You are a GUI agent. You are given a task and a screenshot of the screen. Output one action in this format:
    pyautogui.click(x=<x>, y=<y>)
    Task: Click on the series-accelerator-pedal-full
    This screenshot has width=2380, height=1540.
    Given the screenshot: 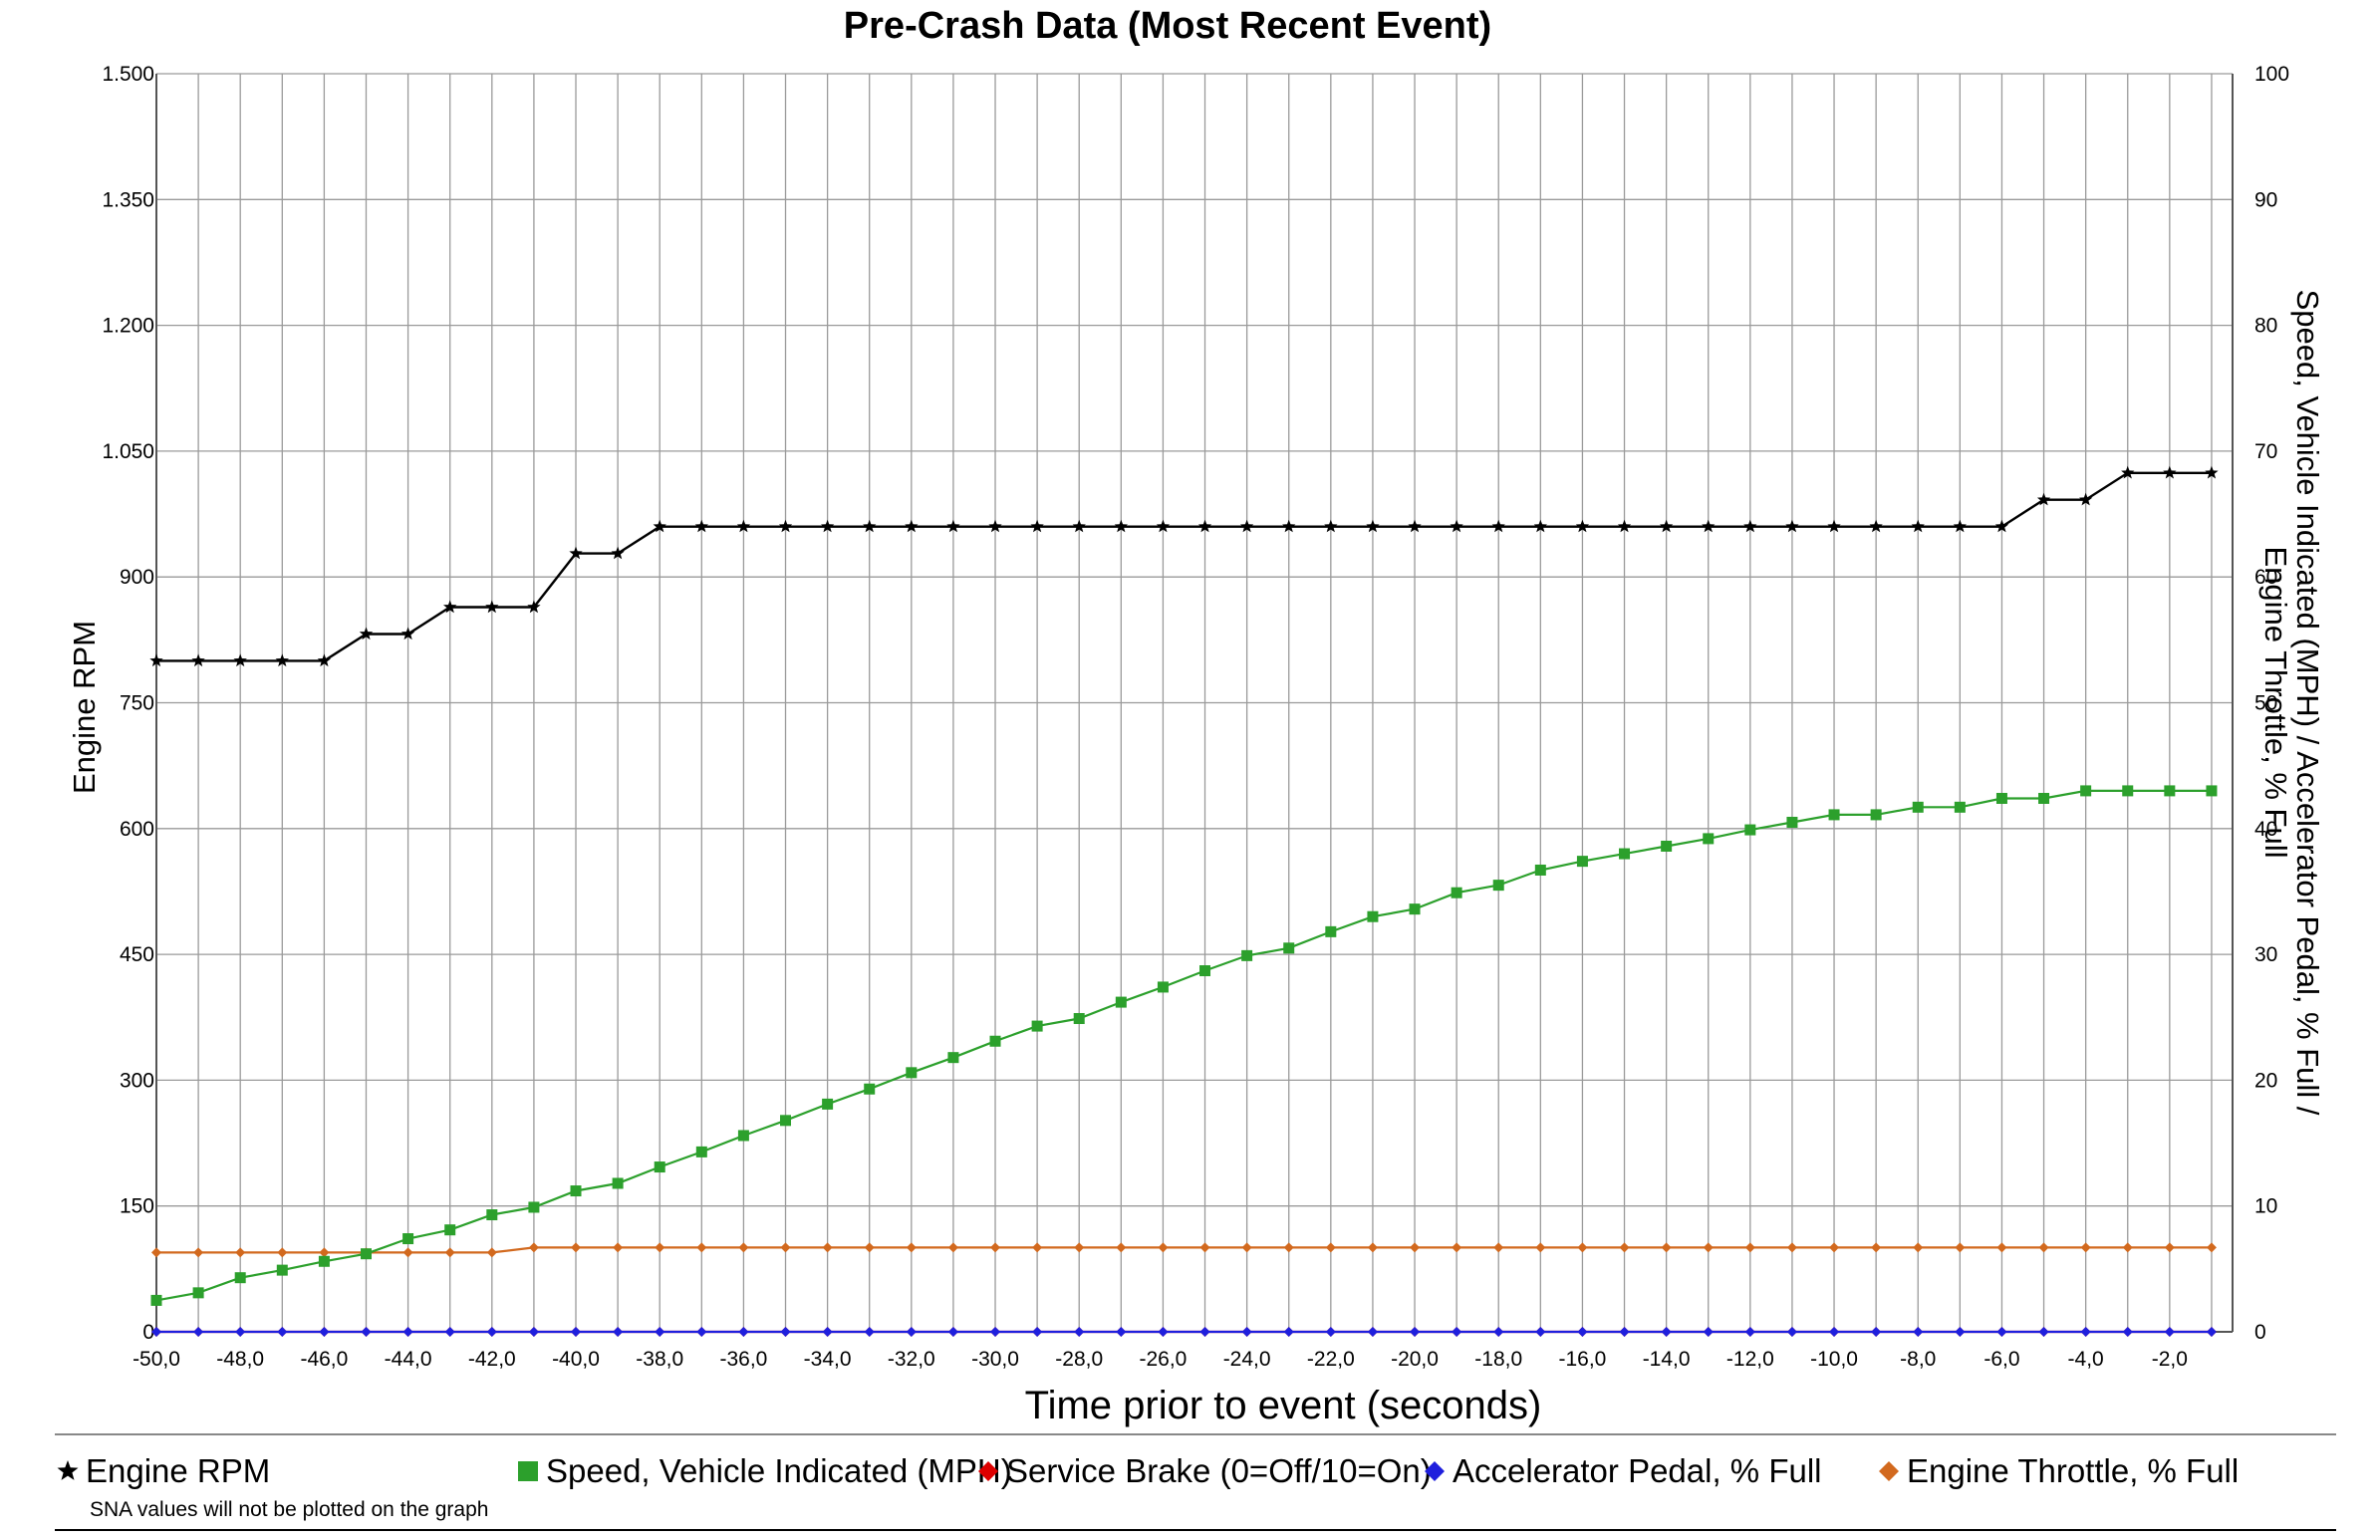 What is the action you would take?
    pyautogui.click(x=1184, y=1332)
    